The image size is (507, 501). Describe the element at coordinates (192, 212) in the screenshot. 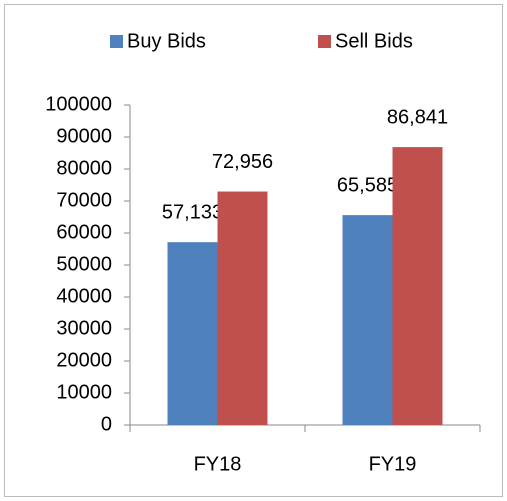

I see `data-label: 57,133` at that location.